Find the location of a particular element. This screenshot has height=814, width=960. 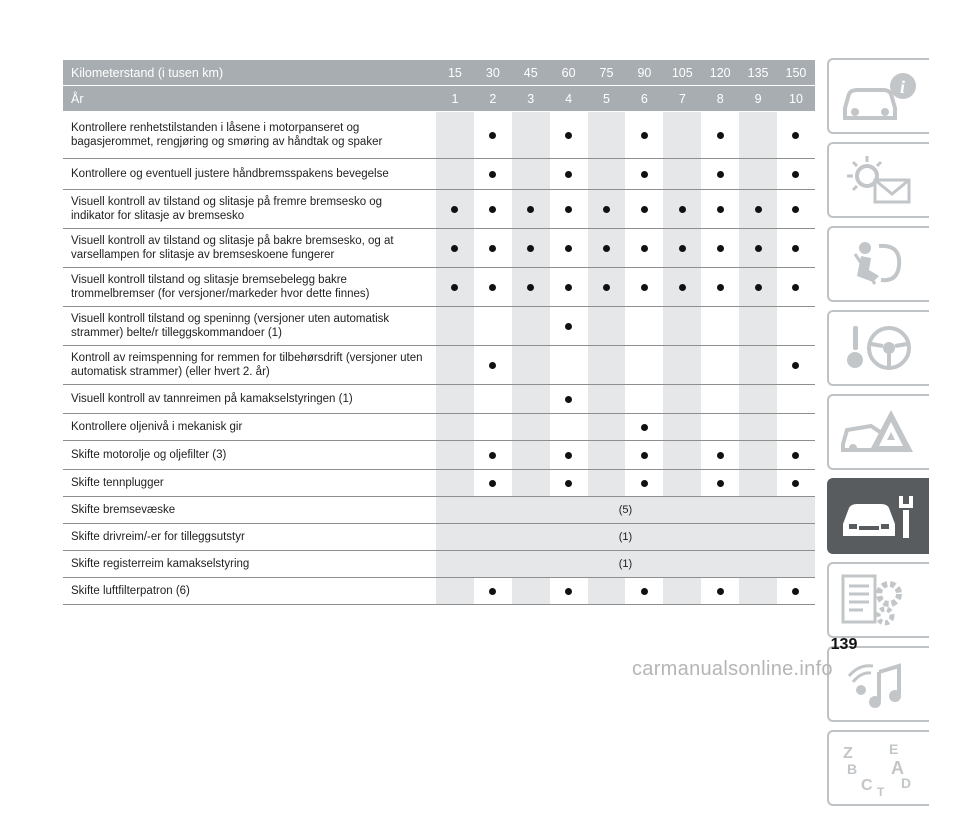

tab-safety is located at coordinates (878, 264).